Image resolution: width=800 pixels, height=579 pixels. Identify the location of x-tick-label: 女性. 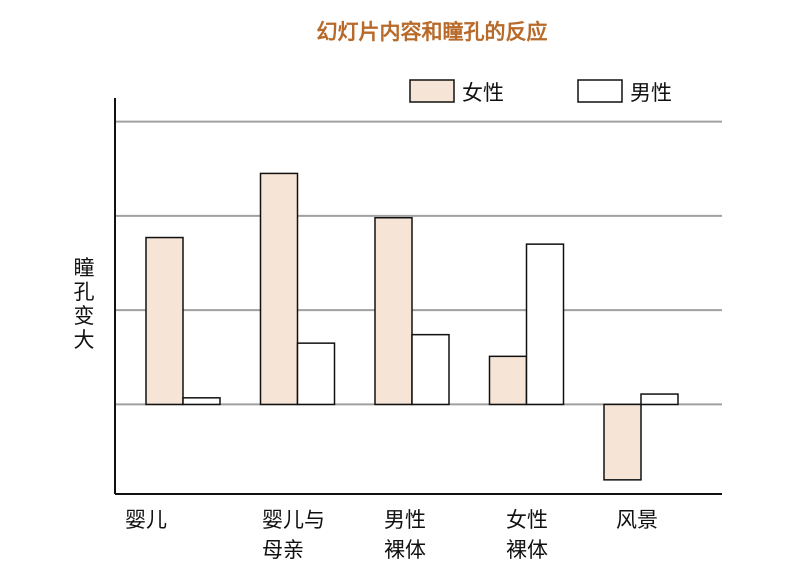
(527, 520).